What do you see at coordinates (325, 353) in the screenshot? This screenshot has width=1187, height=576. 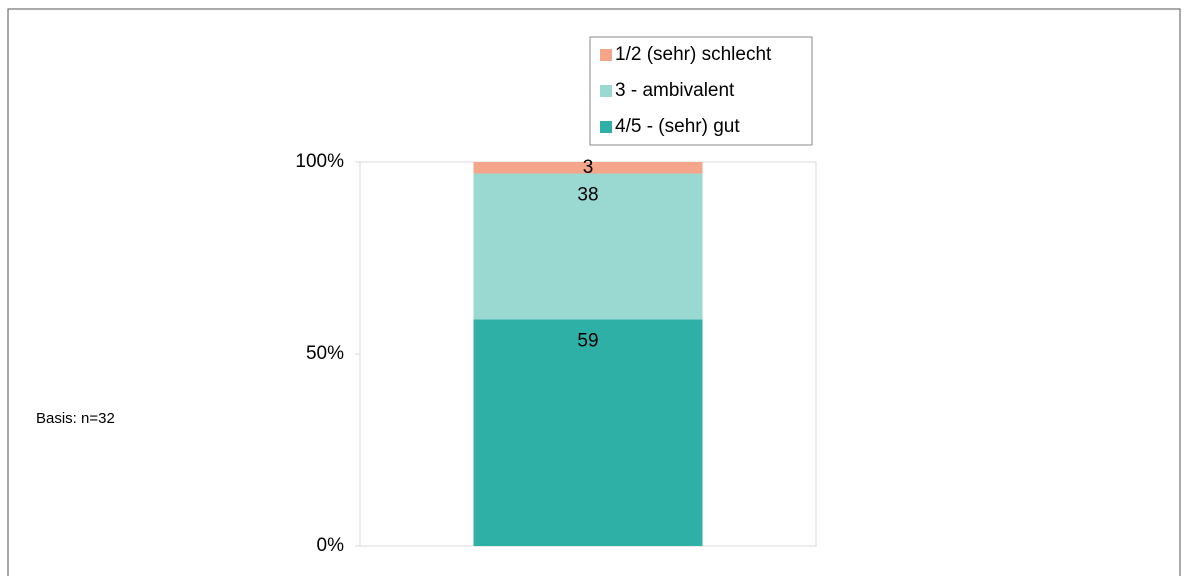 I see `y-tick-label: 50%` at bounding box center [325, 353].